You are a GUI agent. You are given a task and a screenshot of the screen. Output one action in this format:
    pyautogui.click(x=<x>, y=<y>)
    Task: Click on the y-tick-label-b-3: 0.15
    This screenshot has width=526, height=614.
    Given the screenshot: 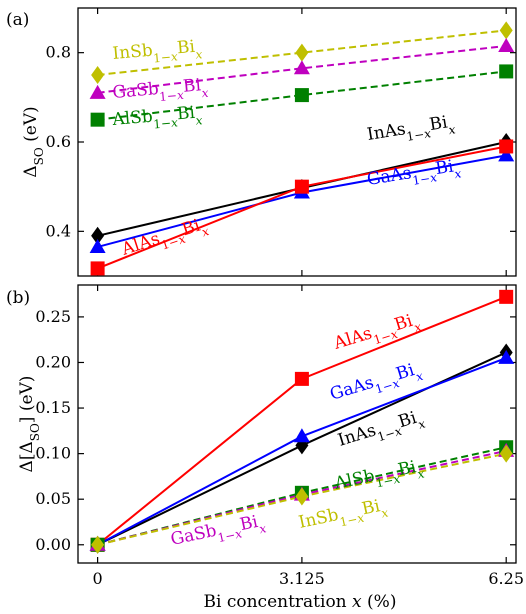 What is the action you would take?
    pyautogui.click(x=53, y=407)
    